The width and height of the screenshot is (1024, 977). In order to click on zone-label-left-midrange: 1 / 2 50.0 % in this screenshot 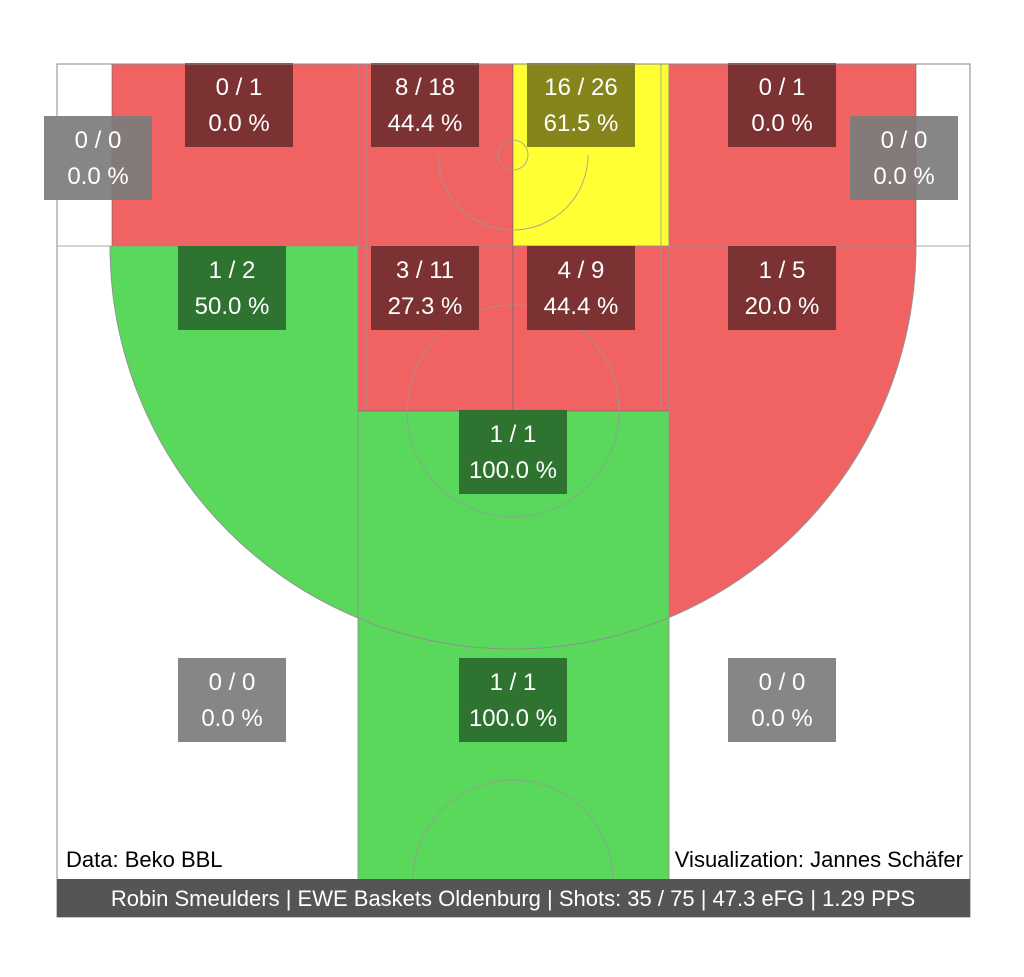, I will do `click(232, 288)`.